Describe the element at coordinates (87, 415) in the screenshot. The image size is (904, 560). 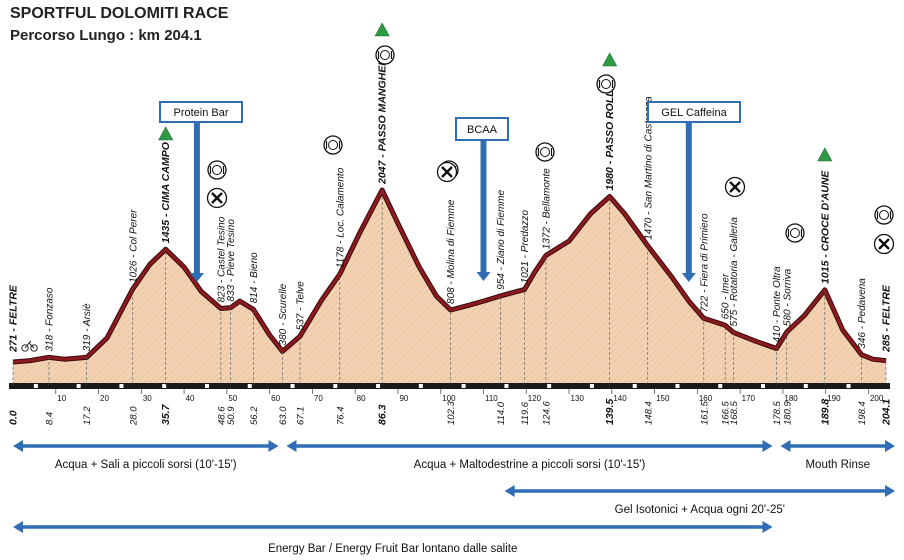
I see `location-km-label: 17.2` at that location.